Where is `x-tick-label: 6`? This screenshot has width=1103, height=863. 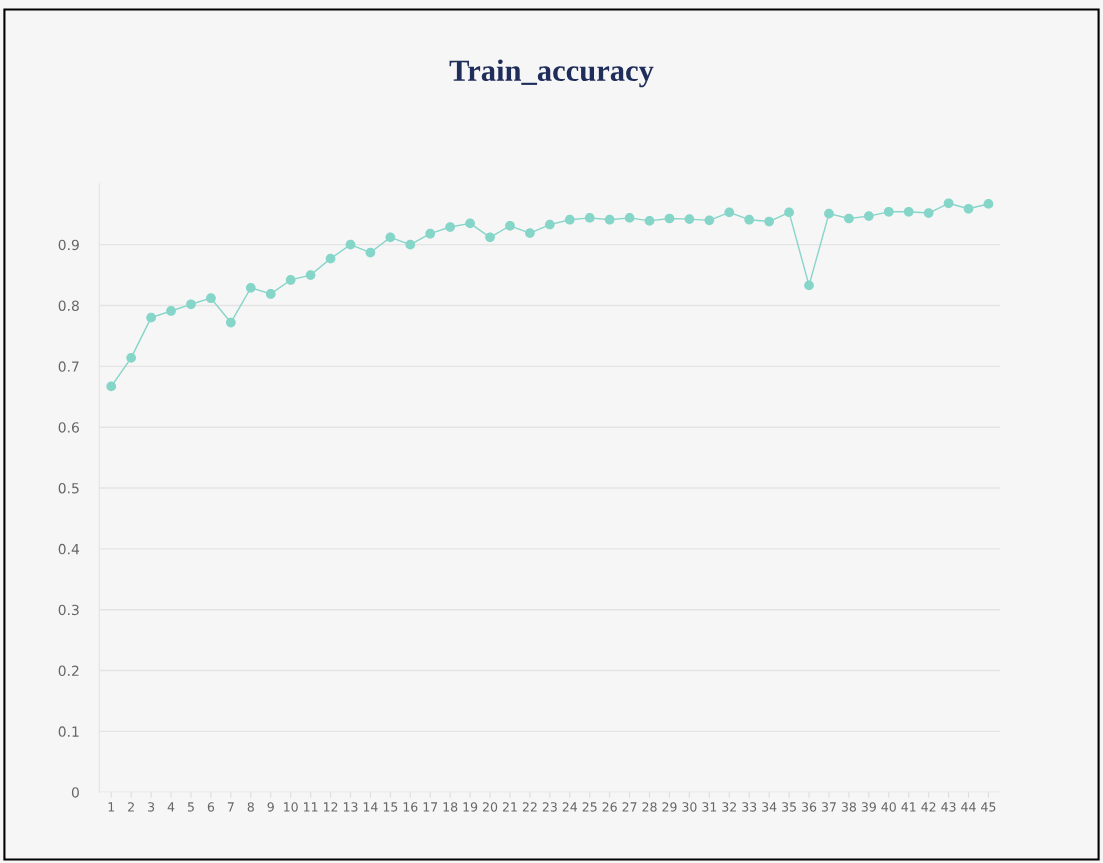
x-tick-label: 6 is located at coordinates (211, 807).